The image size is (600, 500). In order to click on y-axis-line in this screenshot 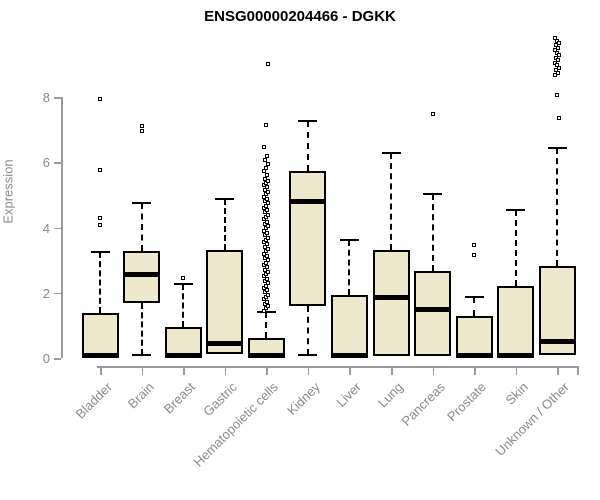, I will do `click(62, 227)`.